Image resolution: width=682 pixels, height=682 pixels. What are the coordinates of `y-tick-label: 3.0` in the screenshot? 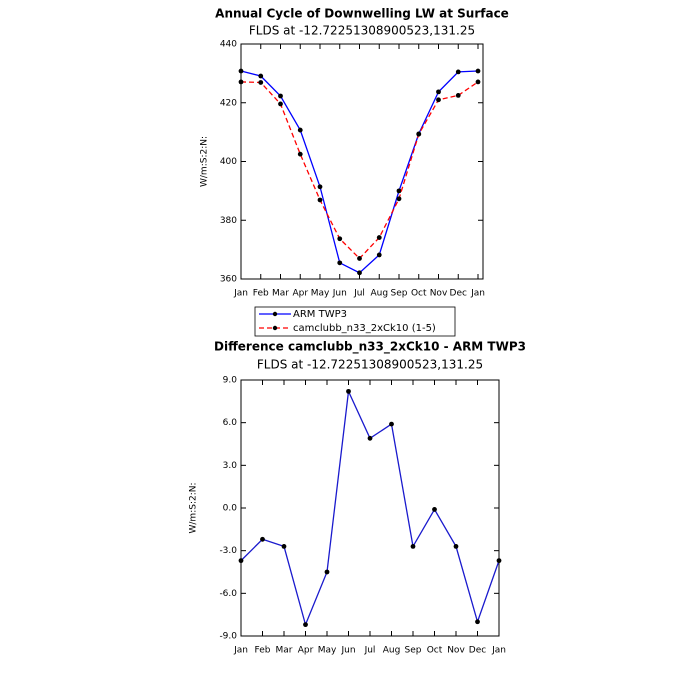 It's located at (230, 466).